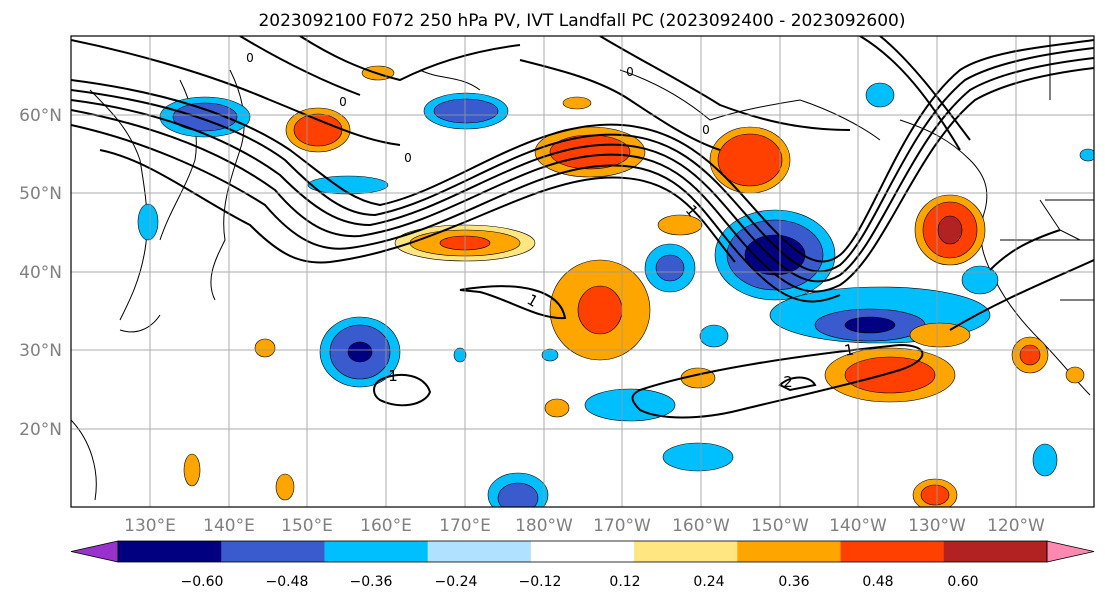 The height and width of the screenshot is (601, 1105). What do you see at coordinates (788, 382) in the screenshot?
I see `contour-label: 2` at bounding box center [788, 382].